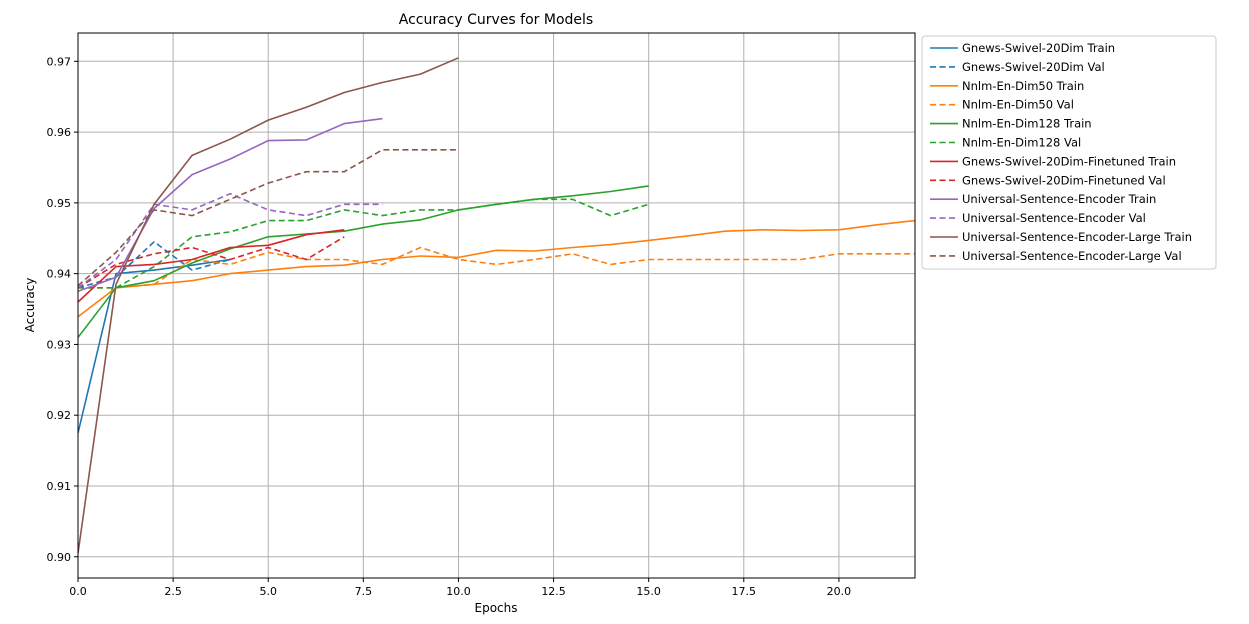 The height and width of the screenshot is (624, 1249). Describe the element at coordinates (1072, 256) in the screenshot. I see `legend-label: Universal-Sentence-Encoder-Large Val` at that location.